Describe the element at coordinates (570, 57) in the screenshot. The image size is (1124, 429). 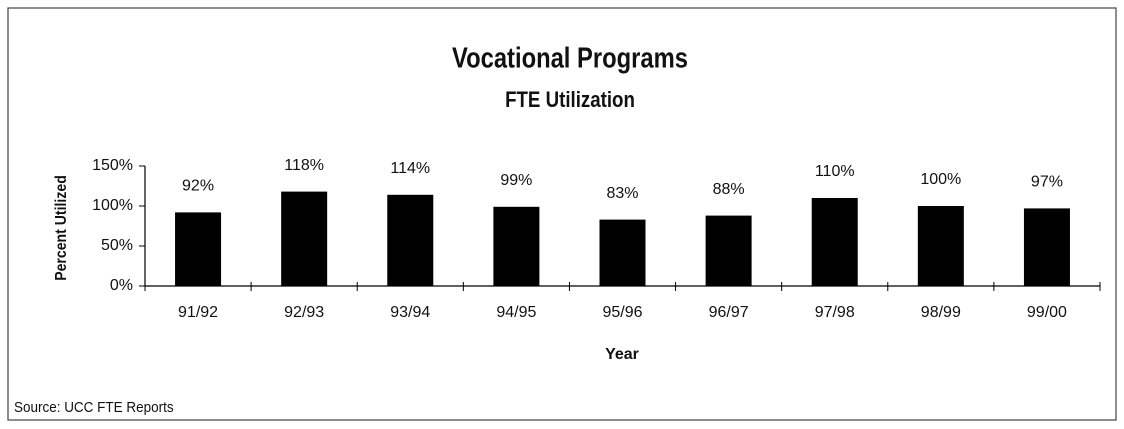
I see `chart-title: Vocational Programs` at that location.